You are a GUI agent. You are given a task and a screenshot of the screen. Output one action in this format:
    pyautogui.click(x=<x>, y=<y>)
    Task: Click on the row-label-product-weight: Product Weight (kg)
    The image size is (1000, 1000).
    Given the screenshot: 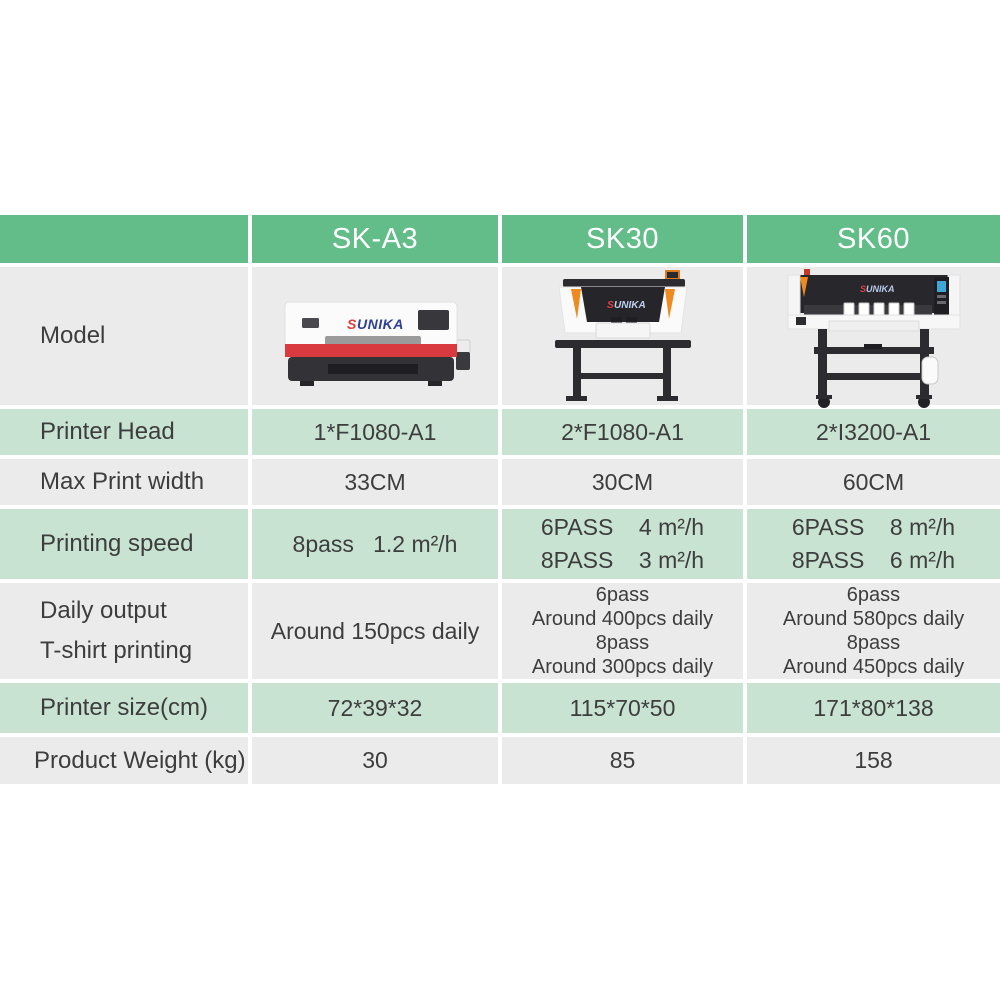 What is the action you would take?
    pyautogui.click(x=124, y=760)
    